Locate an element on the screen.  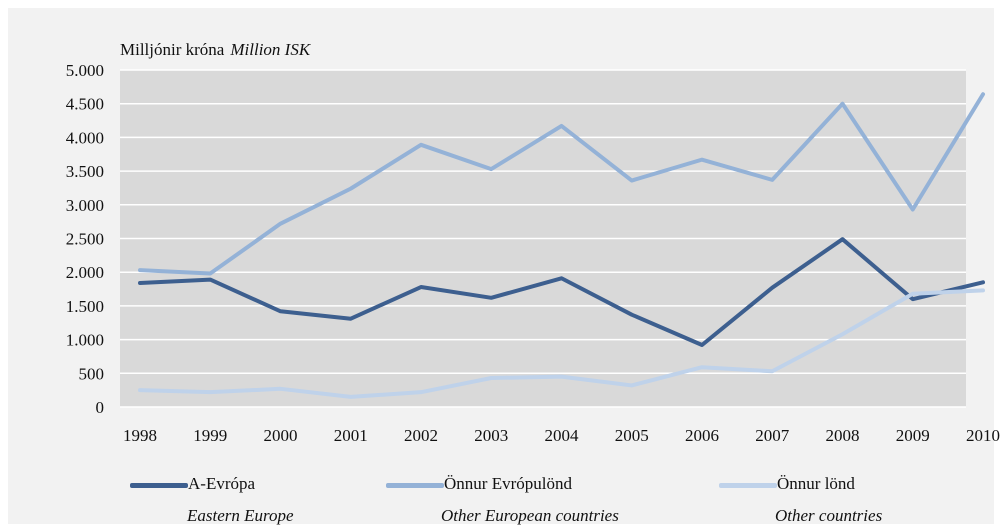
y-tick-label: 1.500 is located at coordinates (85, 306).